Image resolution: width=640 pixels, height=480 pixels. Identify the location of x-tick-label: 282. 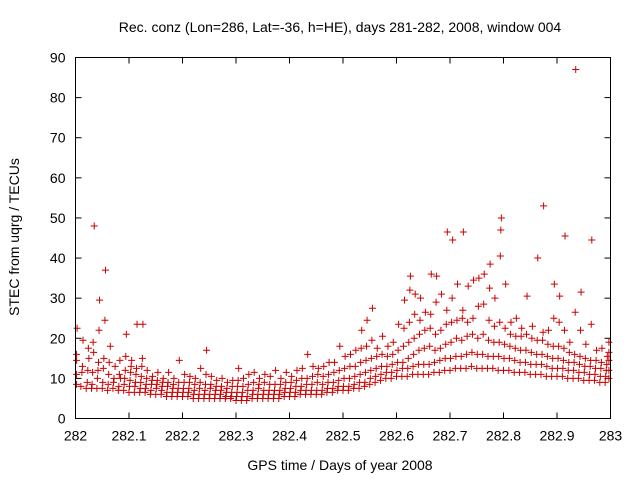
(76, 436).